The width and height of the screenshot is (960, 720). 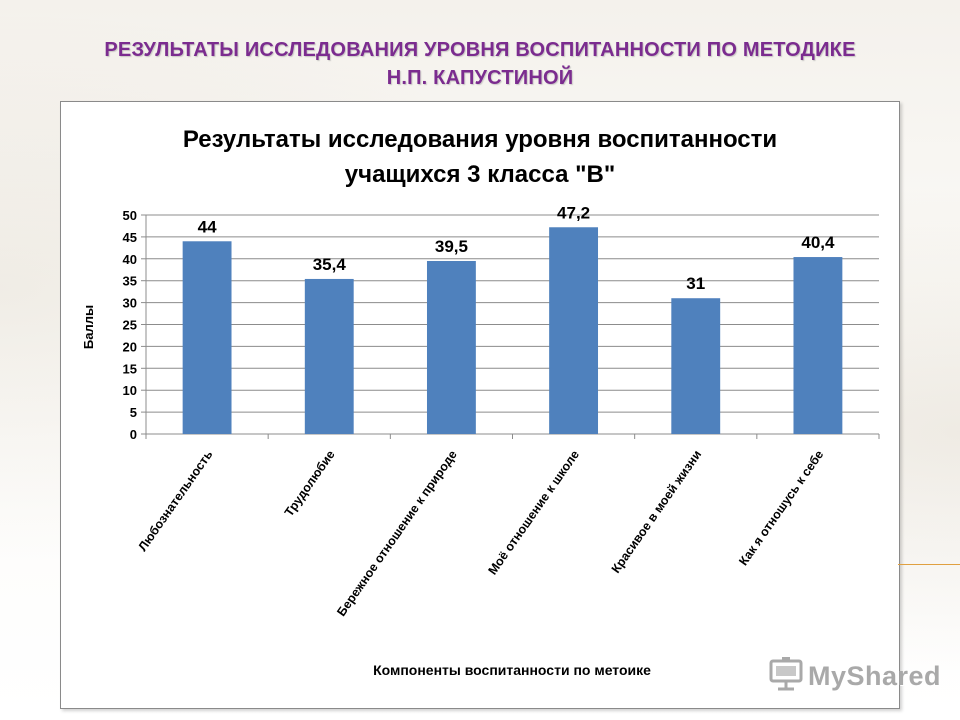 I want to click on x-axis-title: Компоненты воспитанности по метоике, so click(x=512, y=670).